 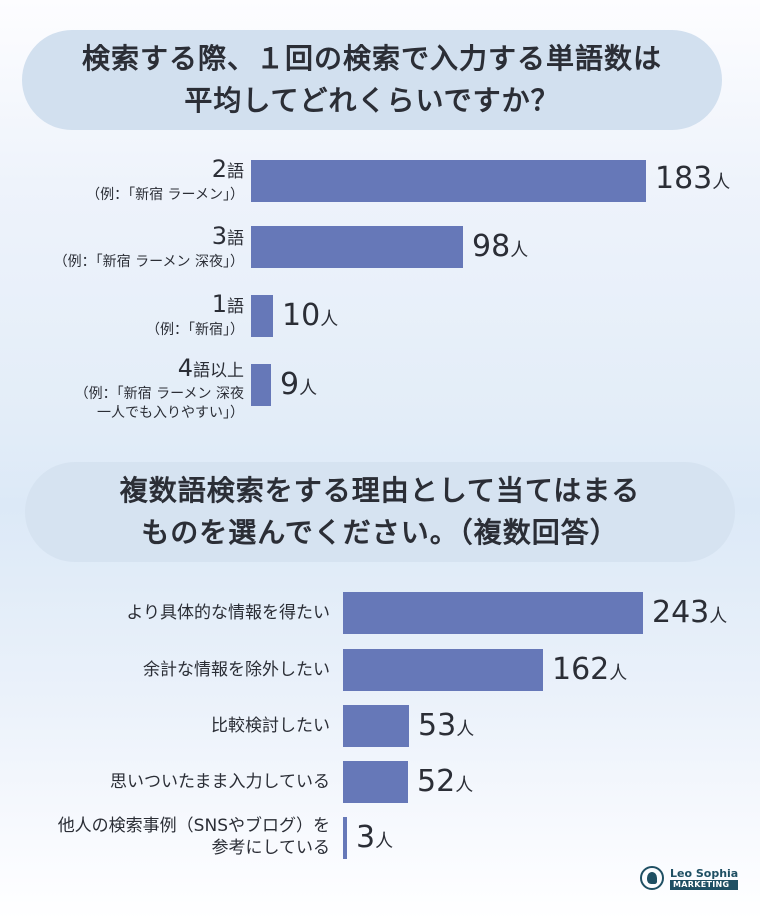 I want to click on value-number: 9, so click(x=290, y=384).